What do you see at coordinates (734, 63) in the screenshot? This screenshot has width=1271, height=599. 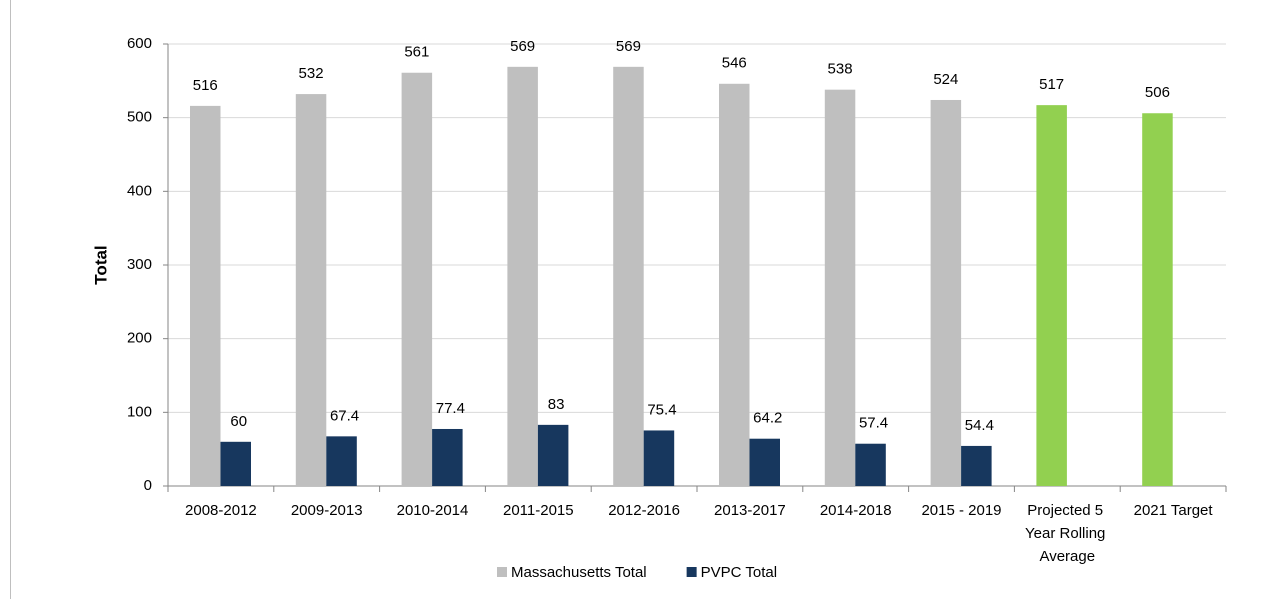 I see `value-label: 546` at bounding box center [734, 63].